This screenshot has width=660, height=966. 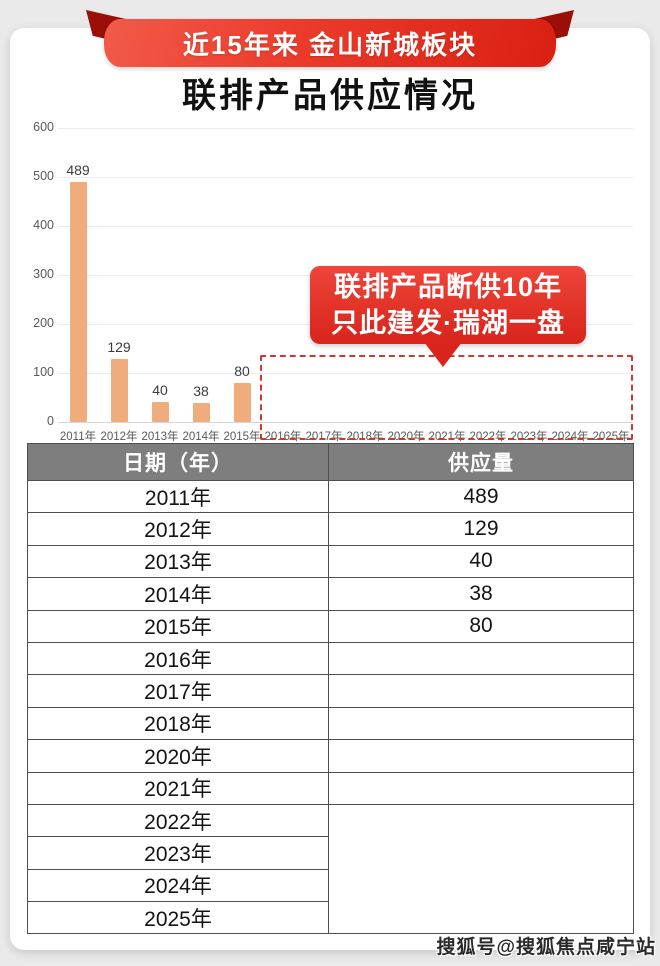 What do you see at coordinates (178, 853) in the screenshot?
I see `year-cell: 2023年` at bounding box center [178, 853].